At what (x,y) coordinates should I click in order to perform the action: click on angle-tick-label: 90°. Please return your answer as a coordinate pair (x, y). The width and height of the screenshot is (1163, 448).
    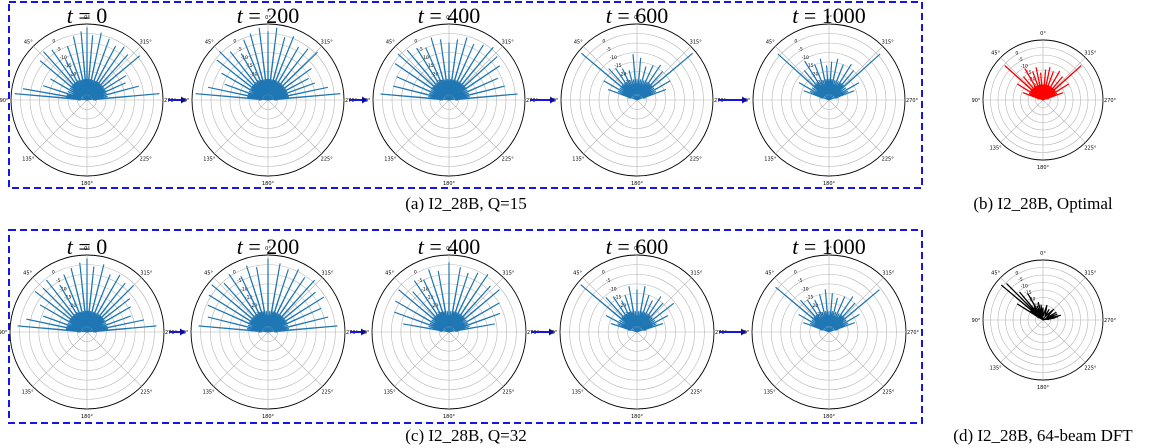
    Looking at the image, I should click on (366, 101).